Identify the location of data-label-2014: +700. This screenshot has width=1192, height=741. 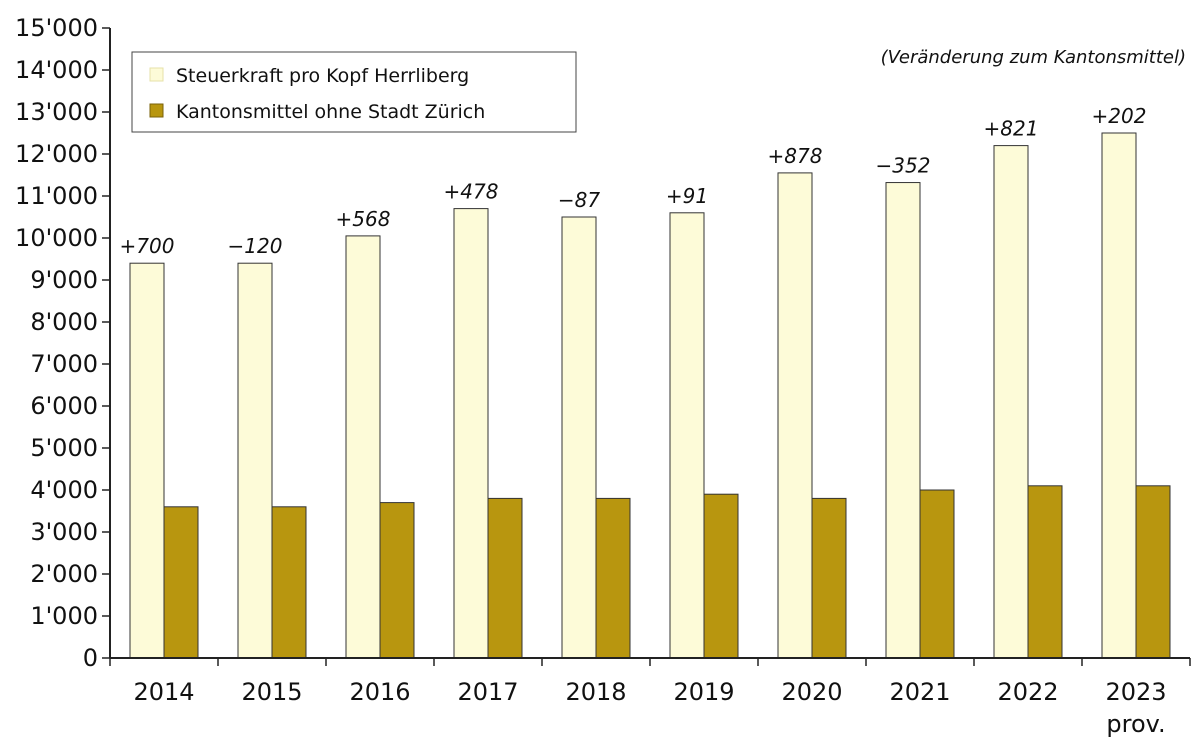
(147, 246).